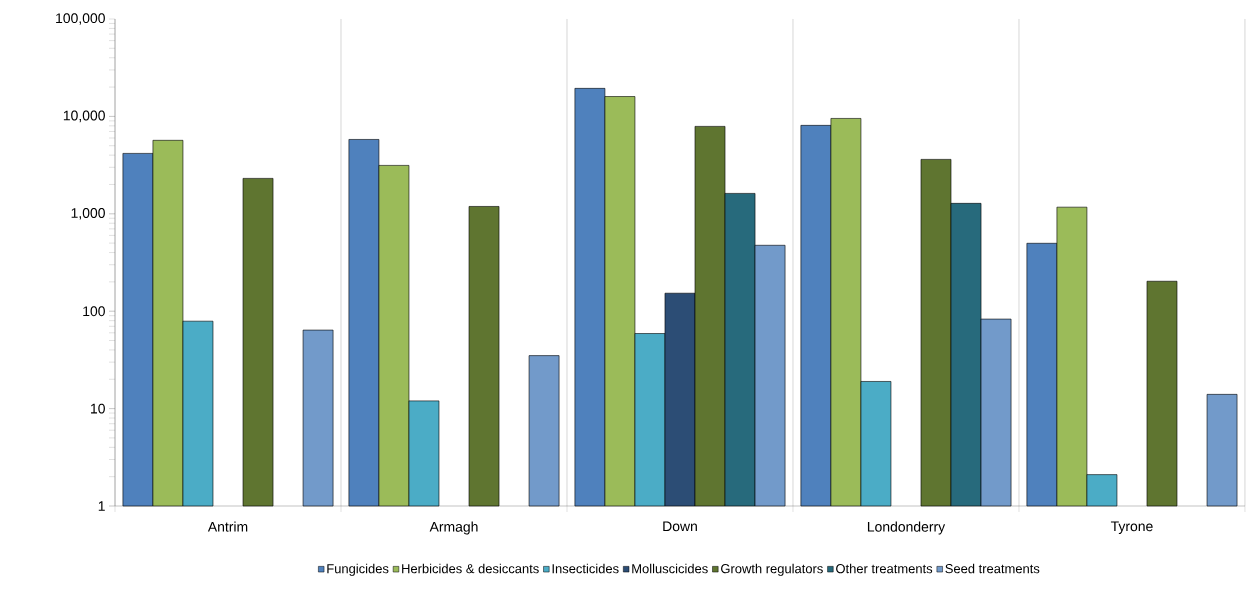  I want to click on legend-label: Molluscicides, so click(670, 568).